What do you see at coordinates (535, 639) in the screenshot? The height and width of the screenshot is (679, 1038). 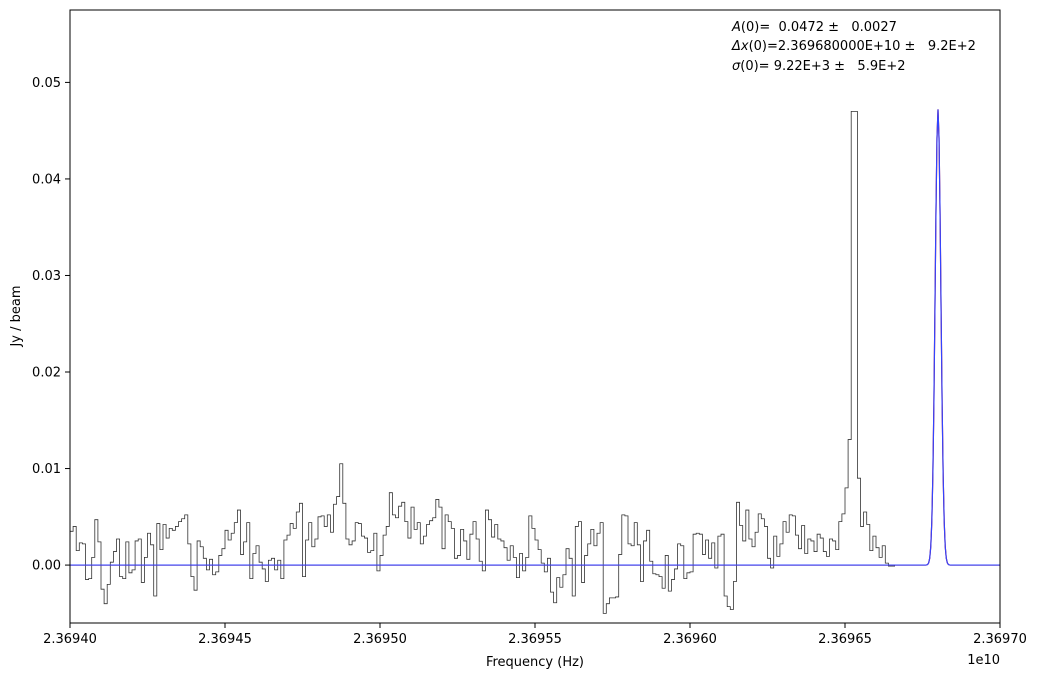 I see `x-tick-label: 2.36955` at bounding box center [535, 639].